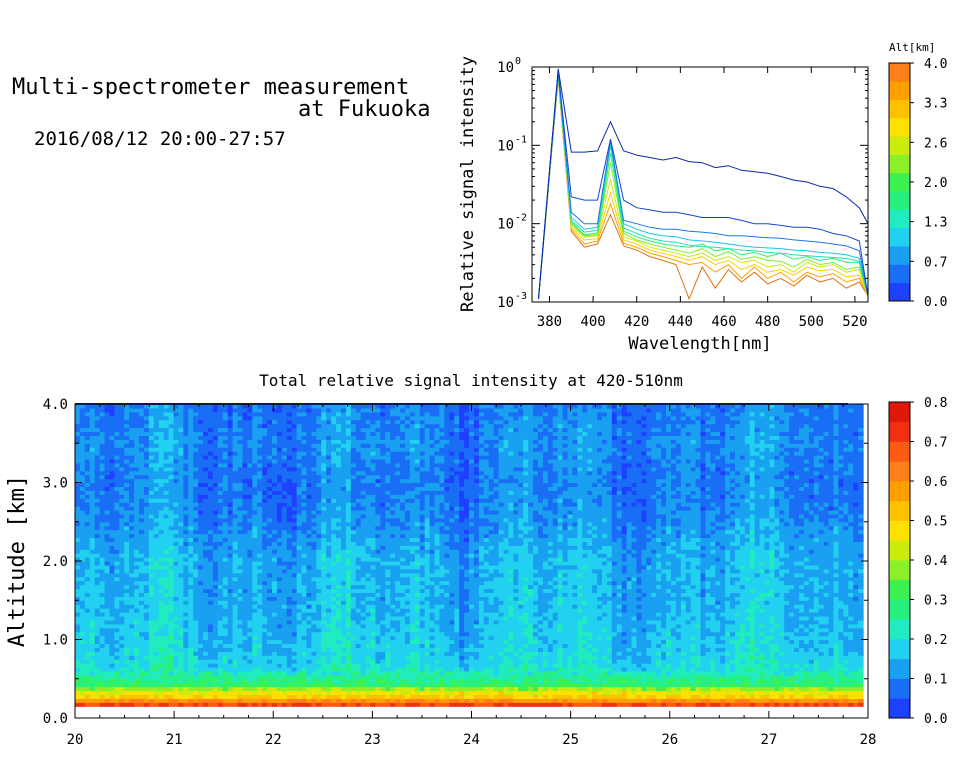 The width and height of the screenshot is (960, 770). What do you see at coordinates (899, 255) in the screenshot?
I see `altitude-colorbar-swatch` at bounding box center [899, 255].